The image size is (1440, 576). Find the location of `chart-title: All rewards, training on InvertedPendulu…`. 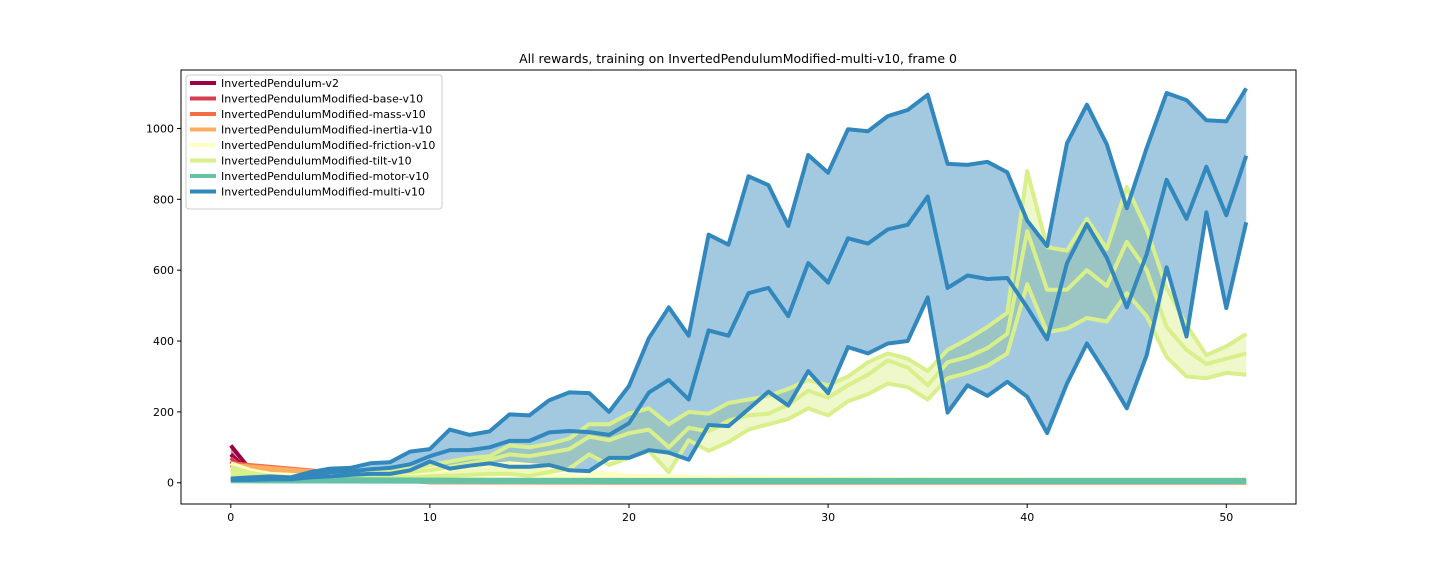

chart-title: All rewards, training on InvertedPendulu… is located at coordinates (738, 58).